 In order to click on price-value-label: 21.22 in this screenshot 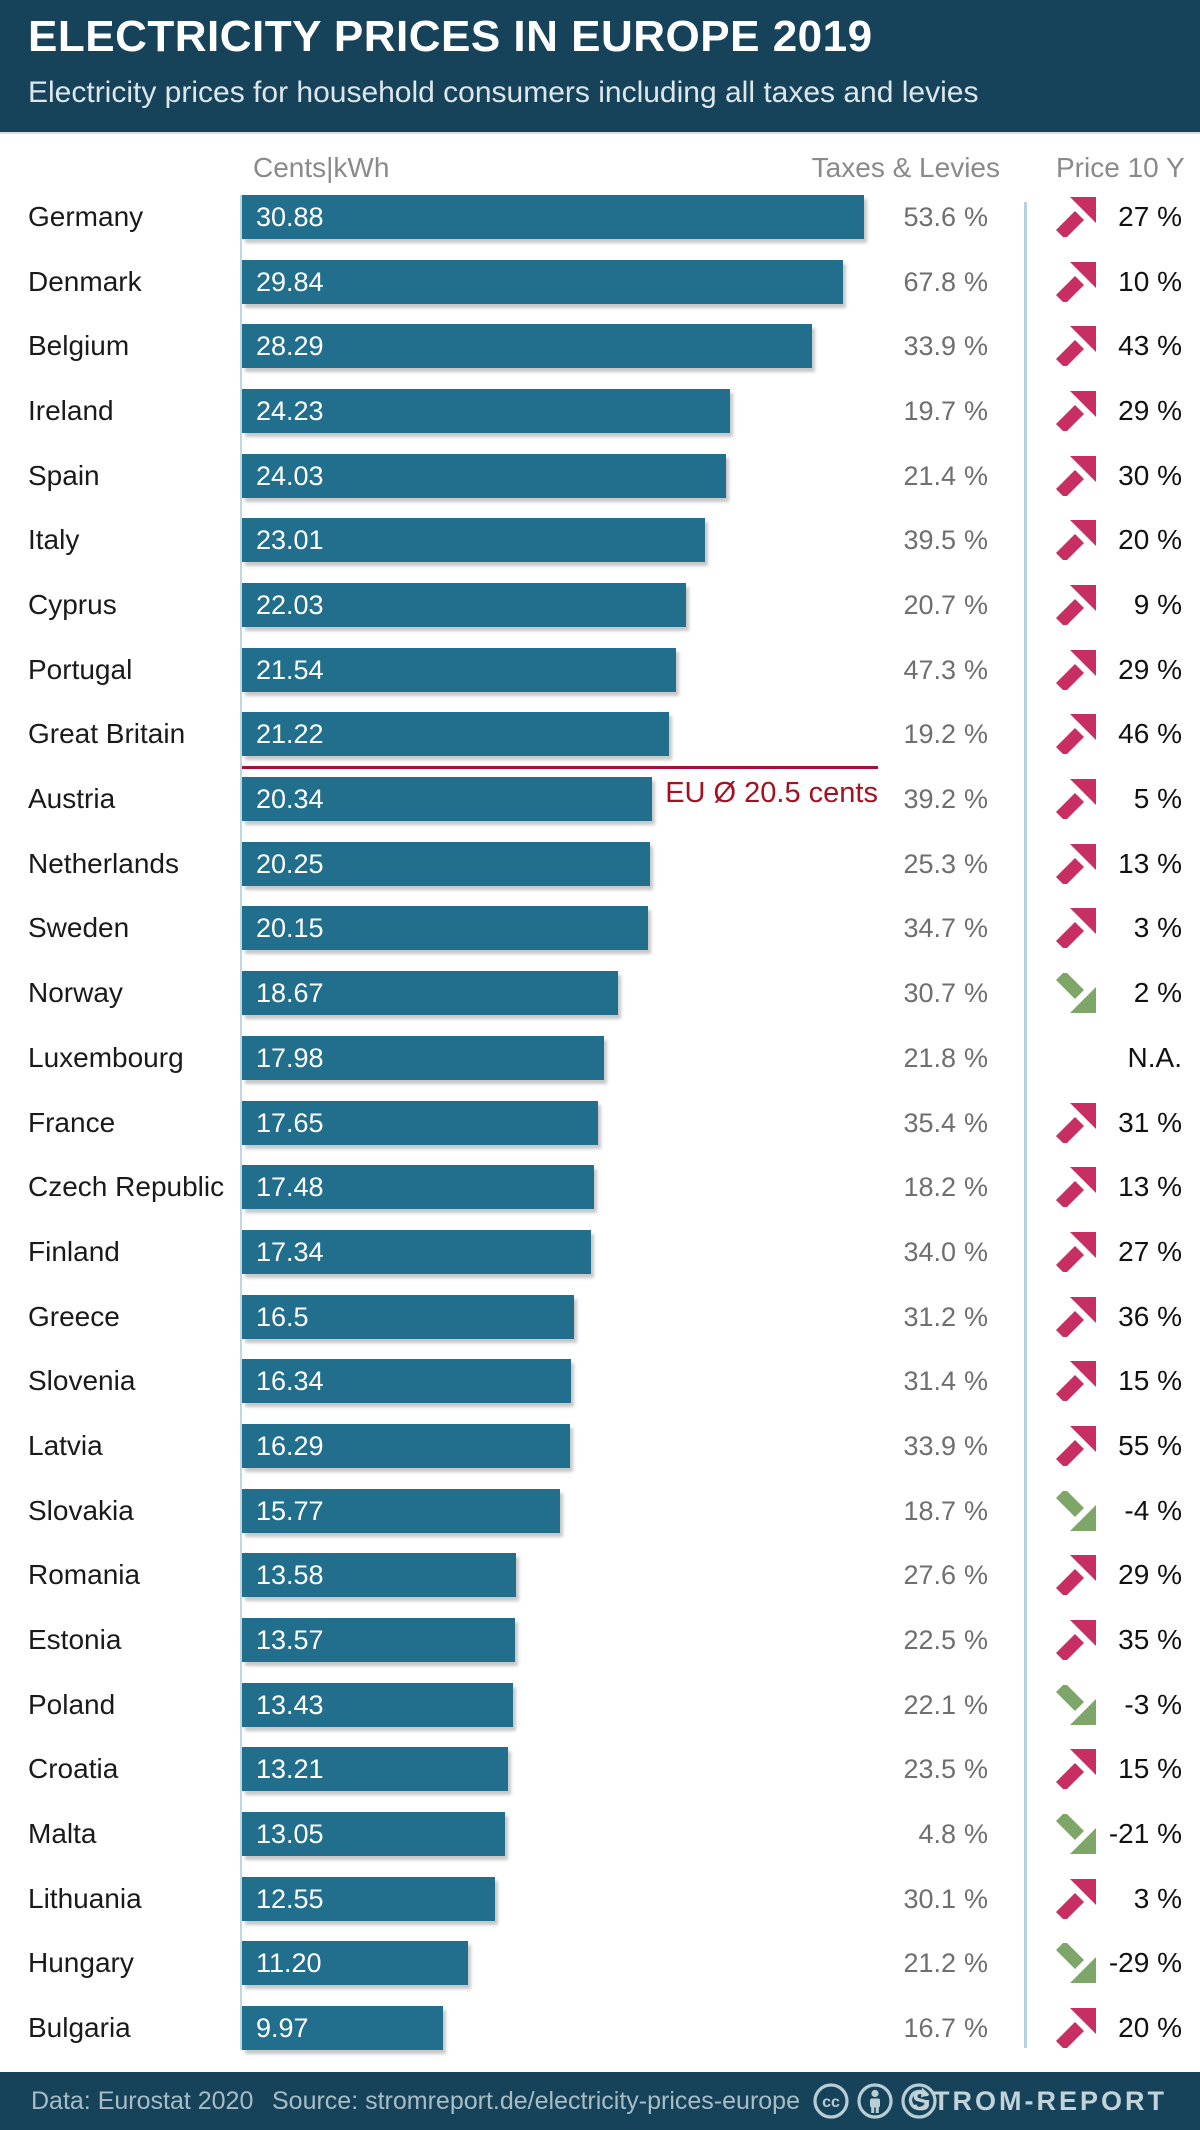, I will do `click(290, 734)`.